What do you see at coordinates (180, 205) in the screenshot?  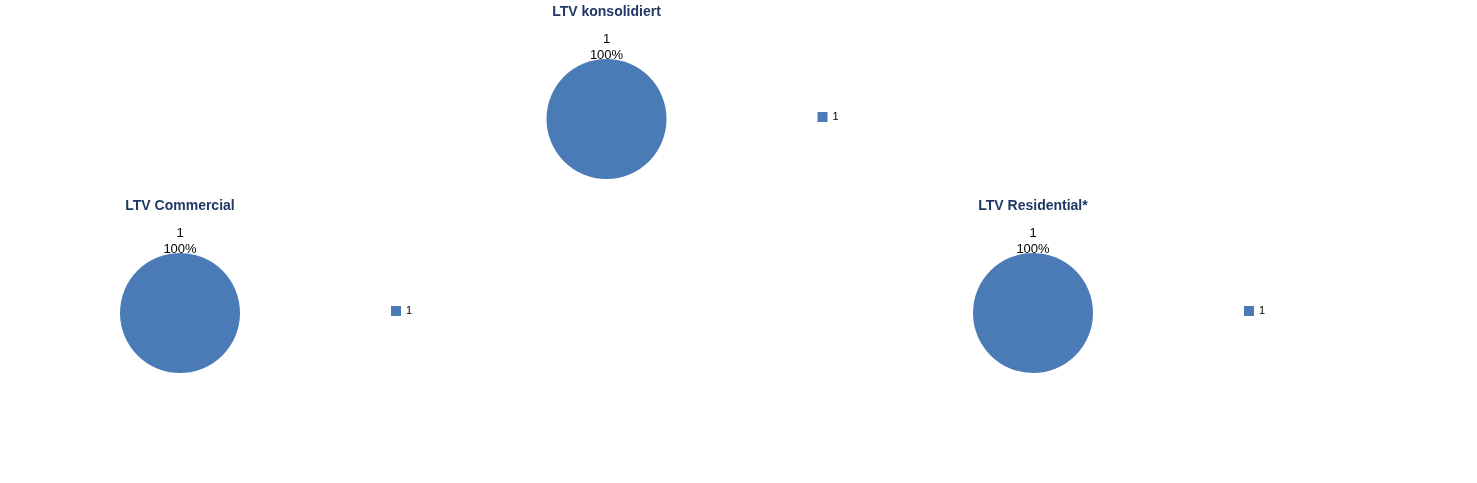 I see `chart-title: LTV Commercial` at bounding box center [180, 205].